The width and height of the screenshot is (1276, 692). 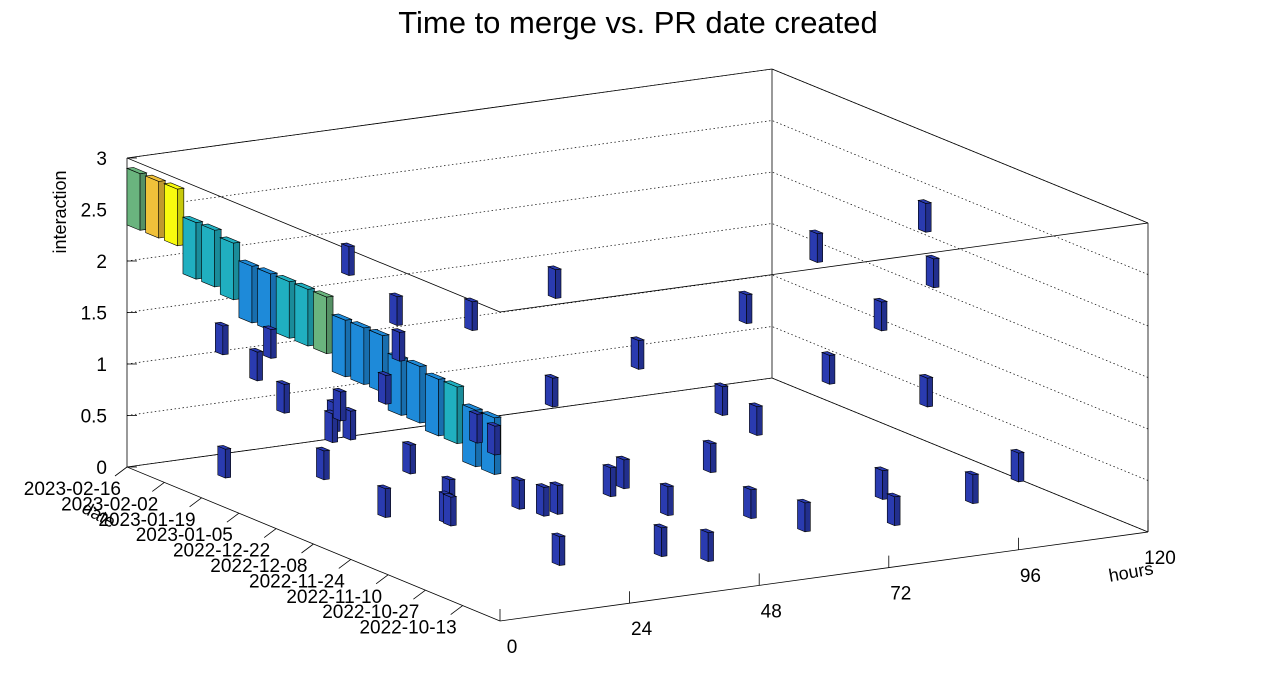 What do you see at coordinates (101, 468) in the screenshot?
I see `z-tick-label: 0` at bounding box center [101, 468].